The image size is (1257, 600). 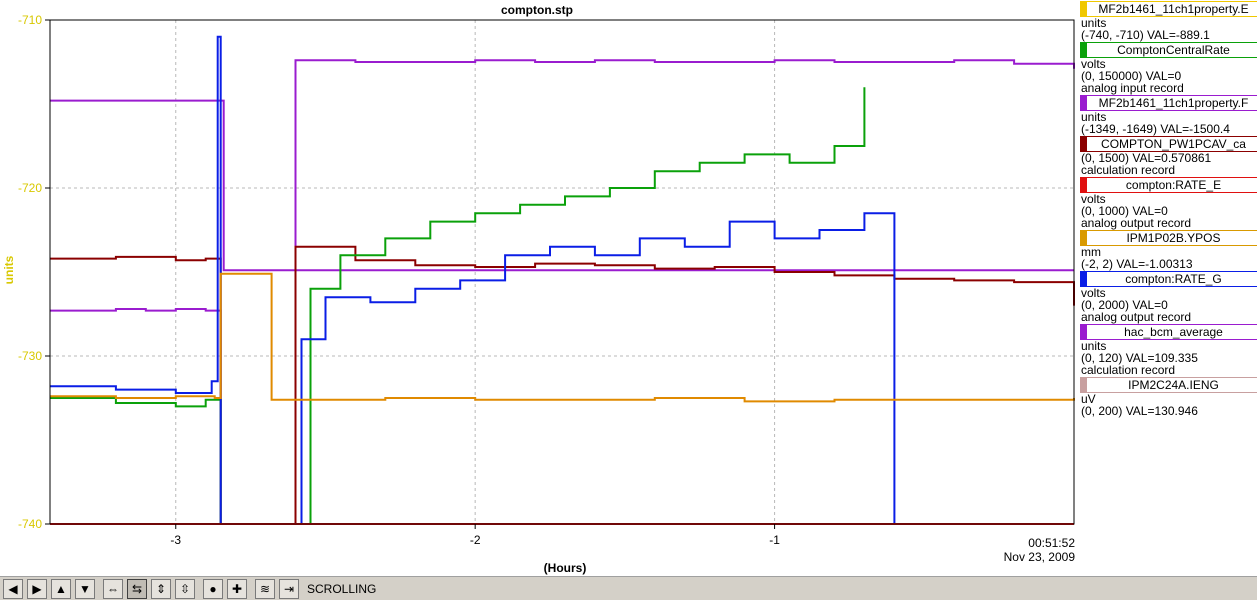 I want to click on expand-vertical-button: ⇕, so click(x=161, y=588).